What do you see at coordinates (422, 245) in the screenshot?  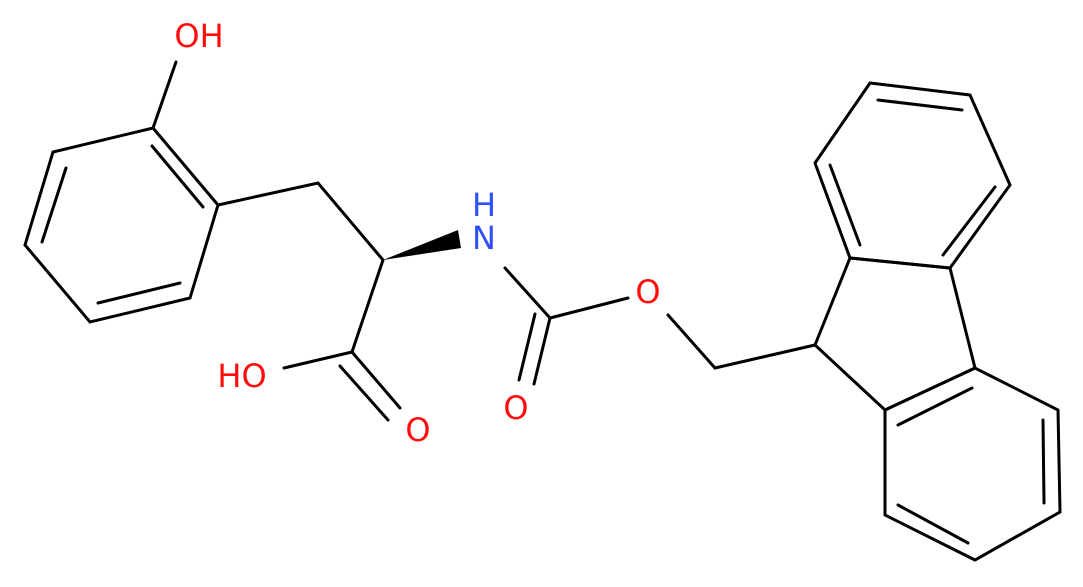 I see `wedge-bond` at bounding box center [422, 245].